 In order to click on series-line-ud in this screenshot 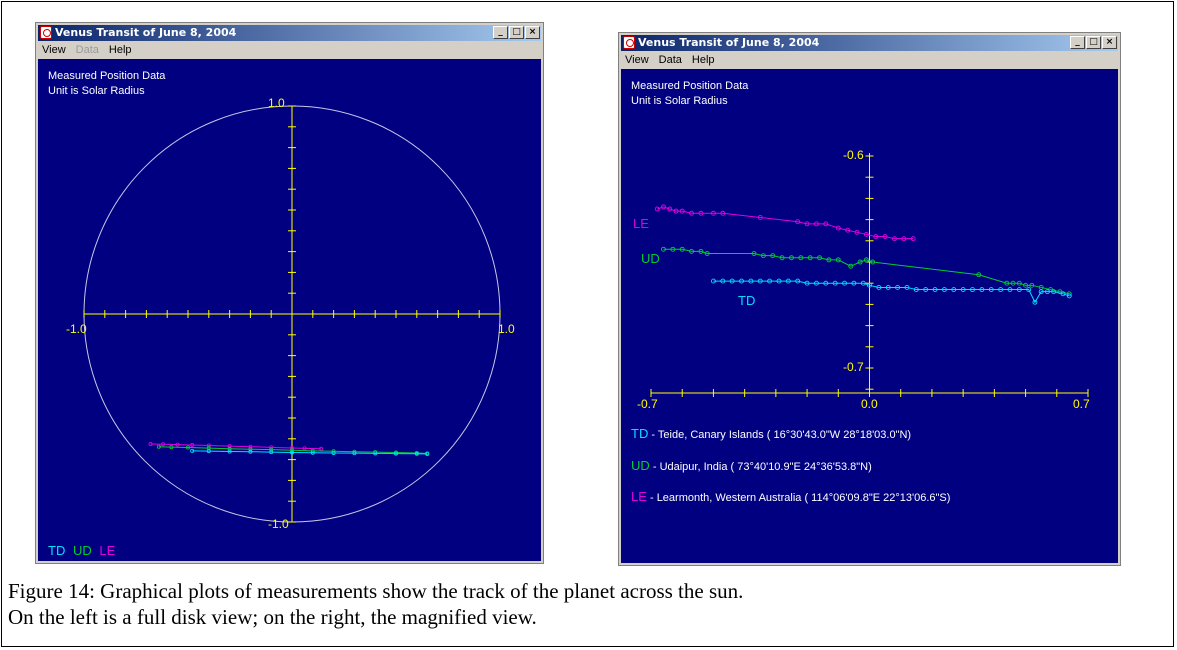, I will do `click(293, 450)`.